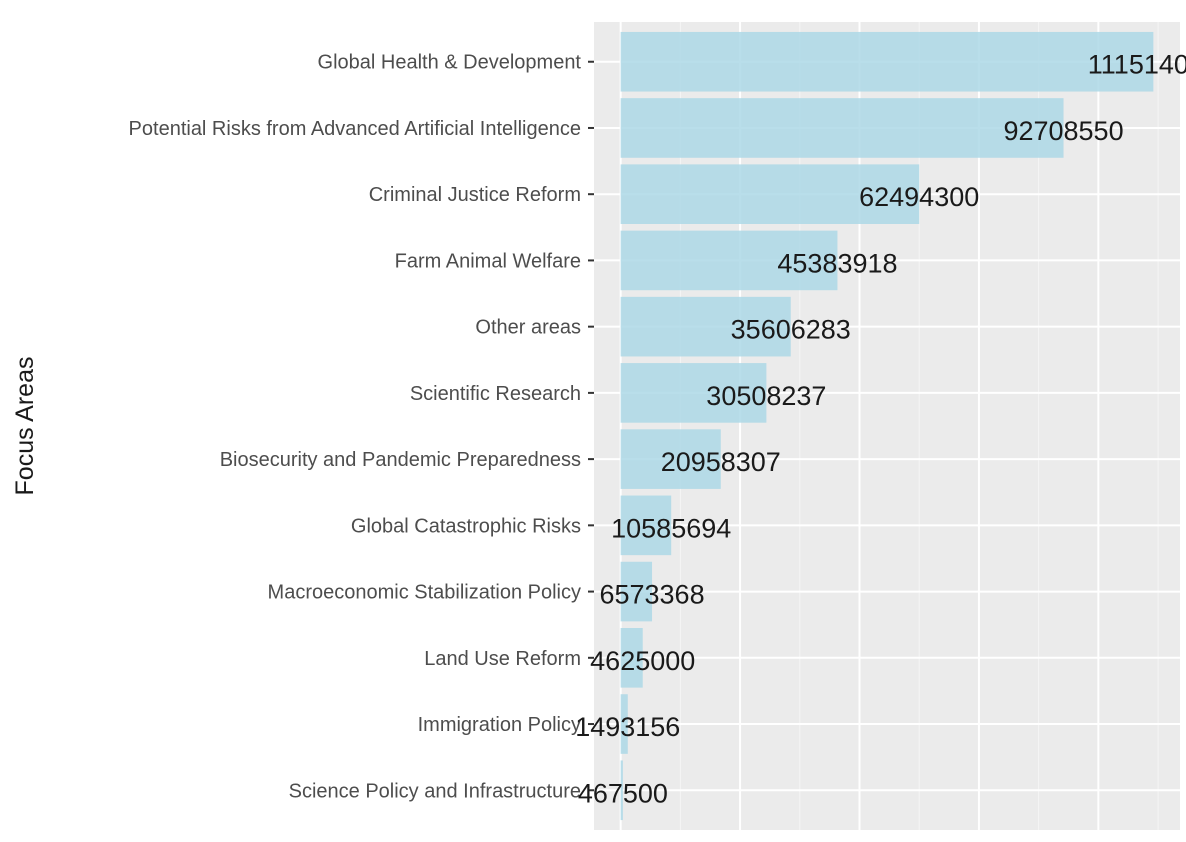 The height and width of the screenshot is (842, 1186). I want to click on tick-label: Scientific Research, so click(495, 394).